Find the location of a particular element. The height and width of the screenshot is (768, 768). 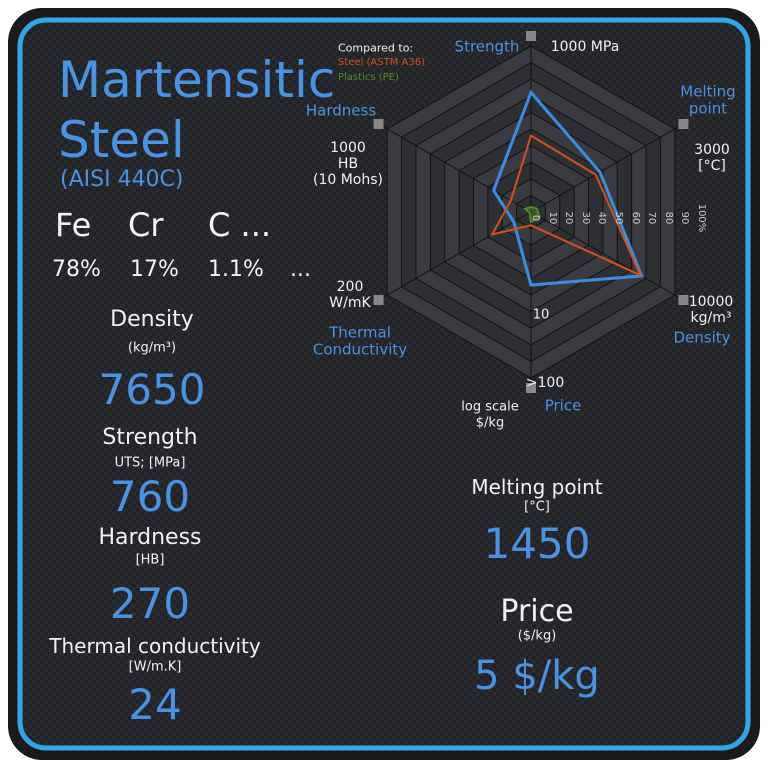

property-value: 7650 is located at coordinates (152, 389).